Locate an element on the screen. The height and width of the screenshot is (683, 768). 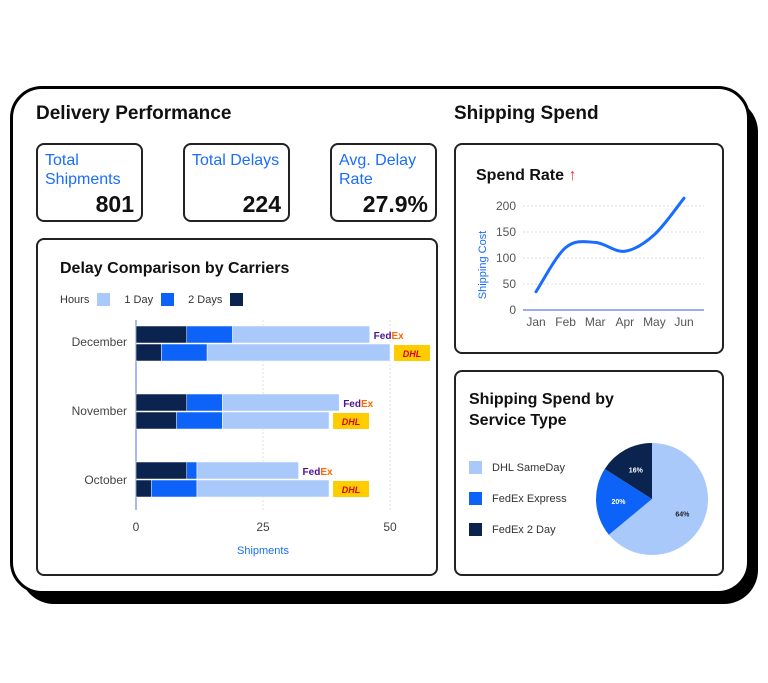
arrow-up-icon: ↑ is located at coordinates (572, 175).